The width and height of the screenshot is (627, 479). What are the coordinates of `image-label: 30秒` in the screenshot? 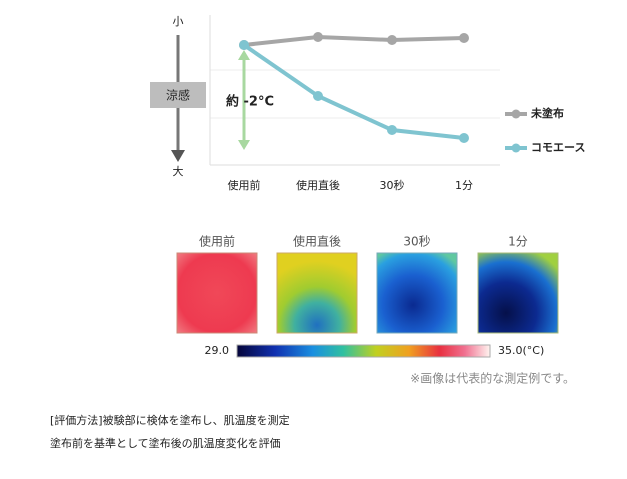 It's located at (416, 242).